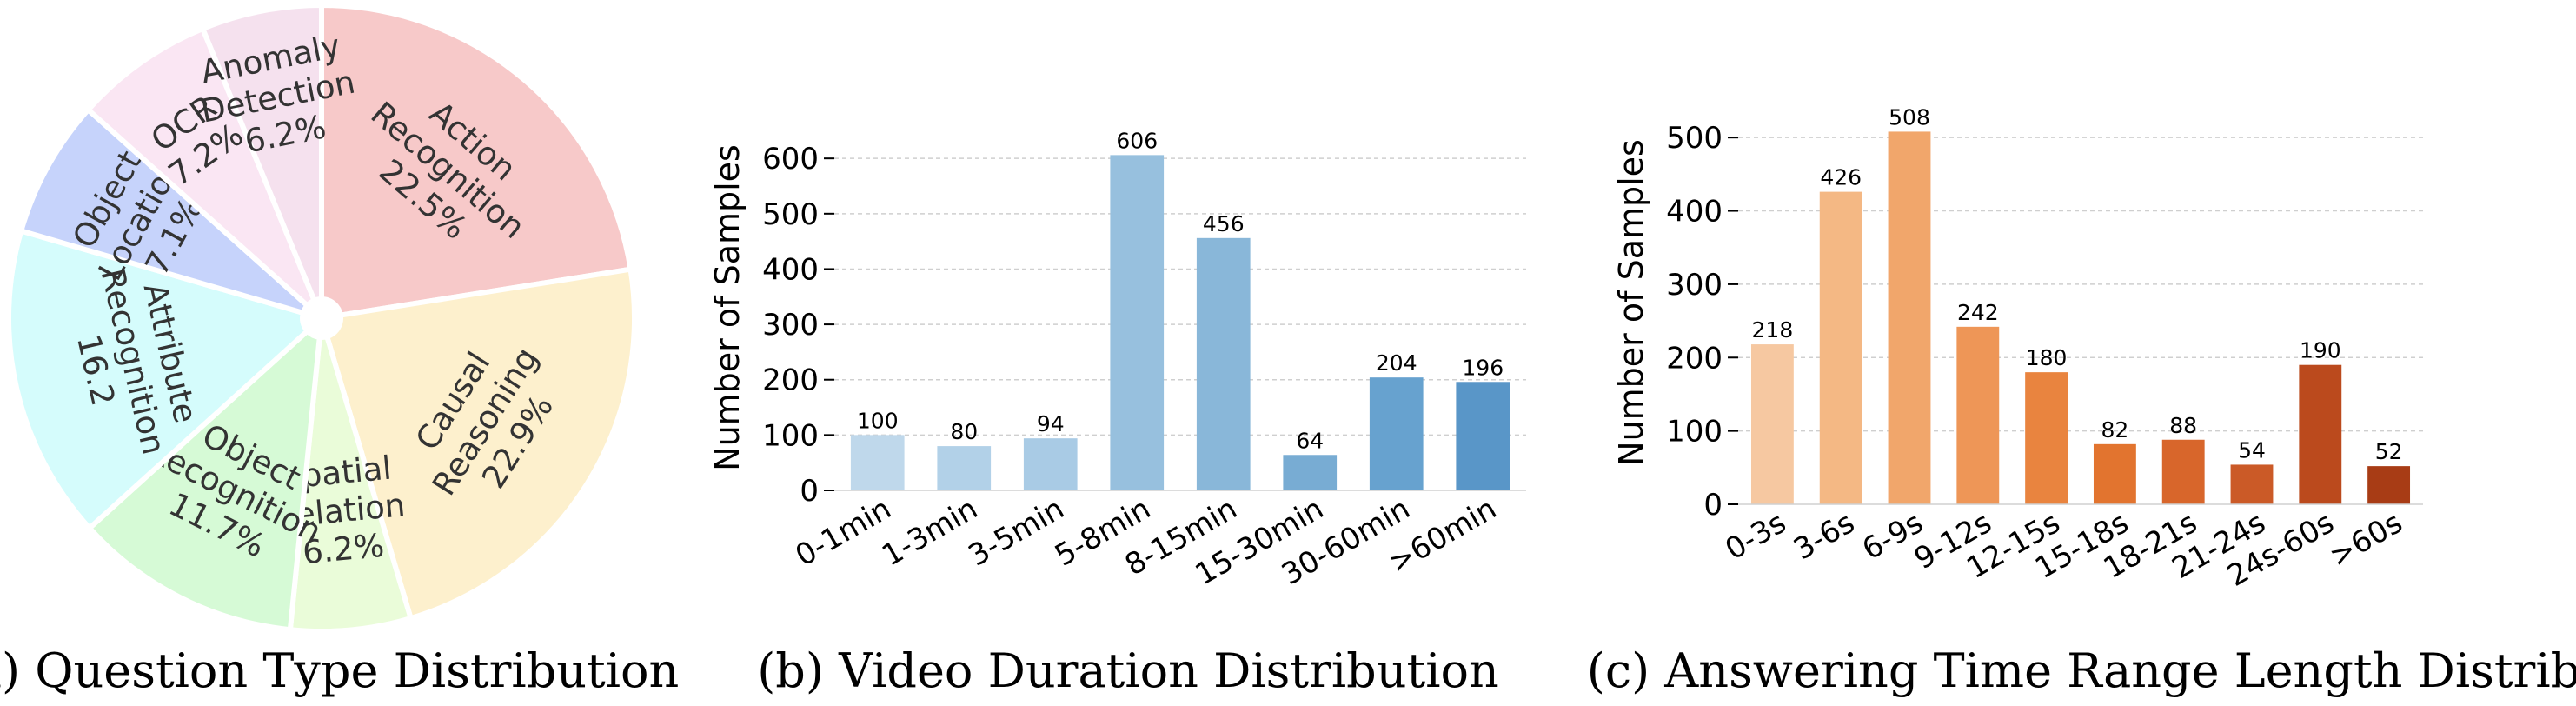 The width and height of the screenshot is (2576, 706). I want to click on bar-value-label: 54, so click(2252, 450).